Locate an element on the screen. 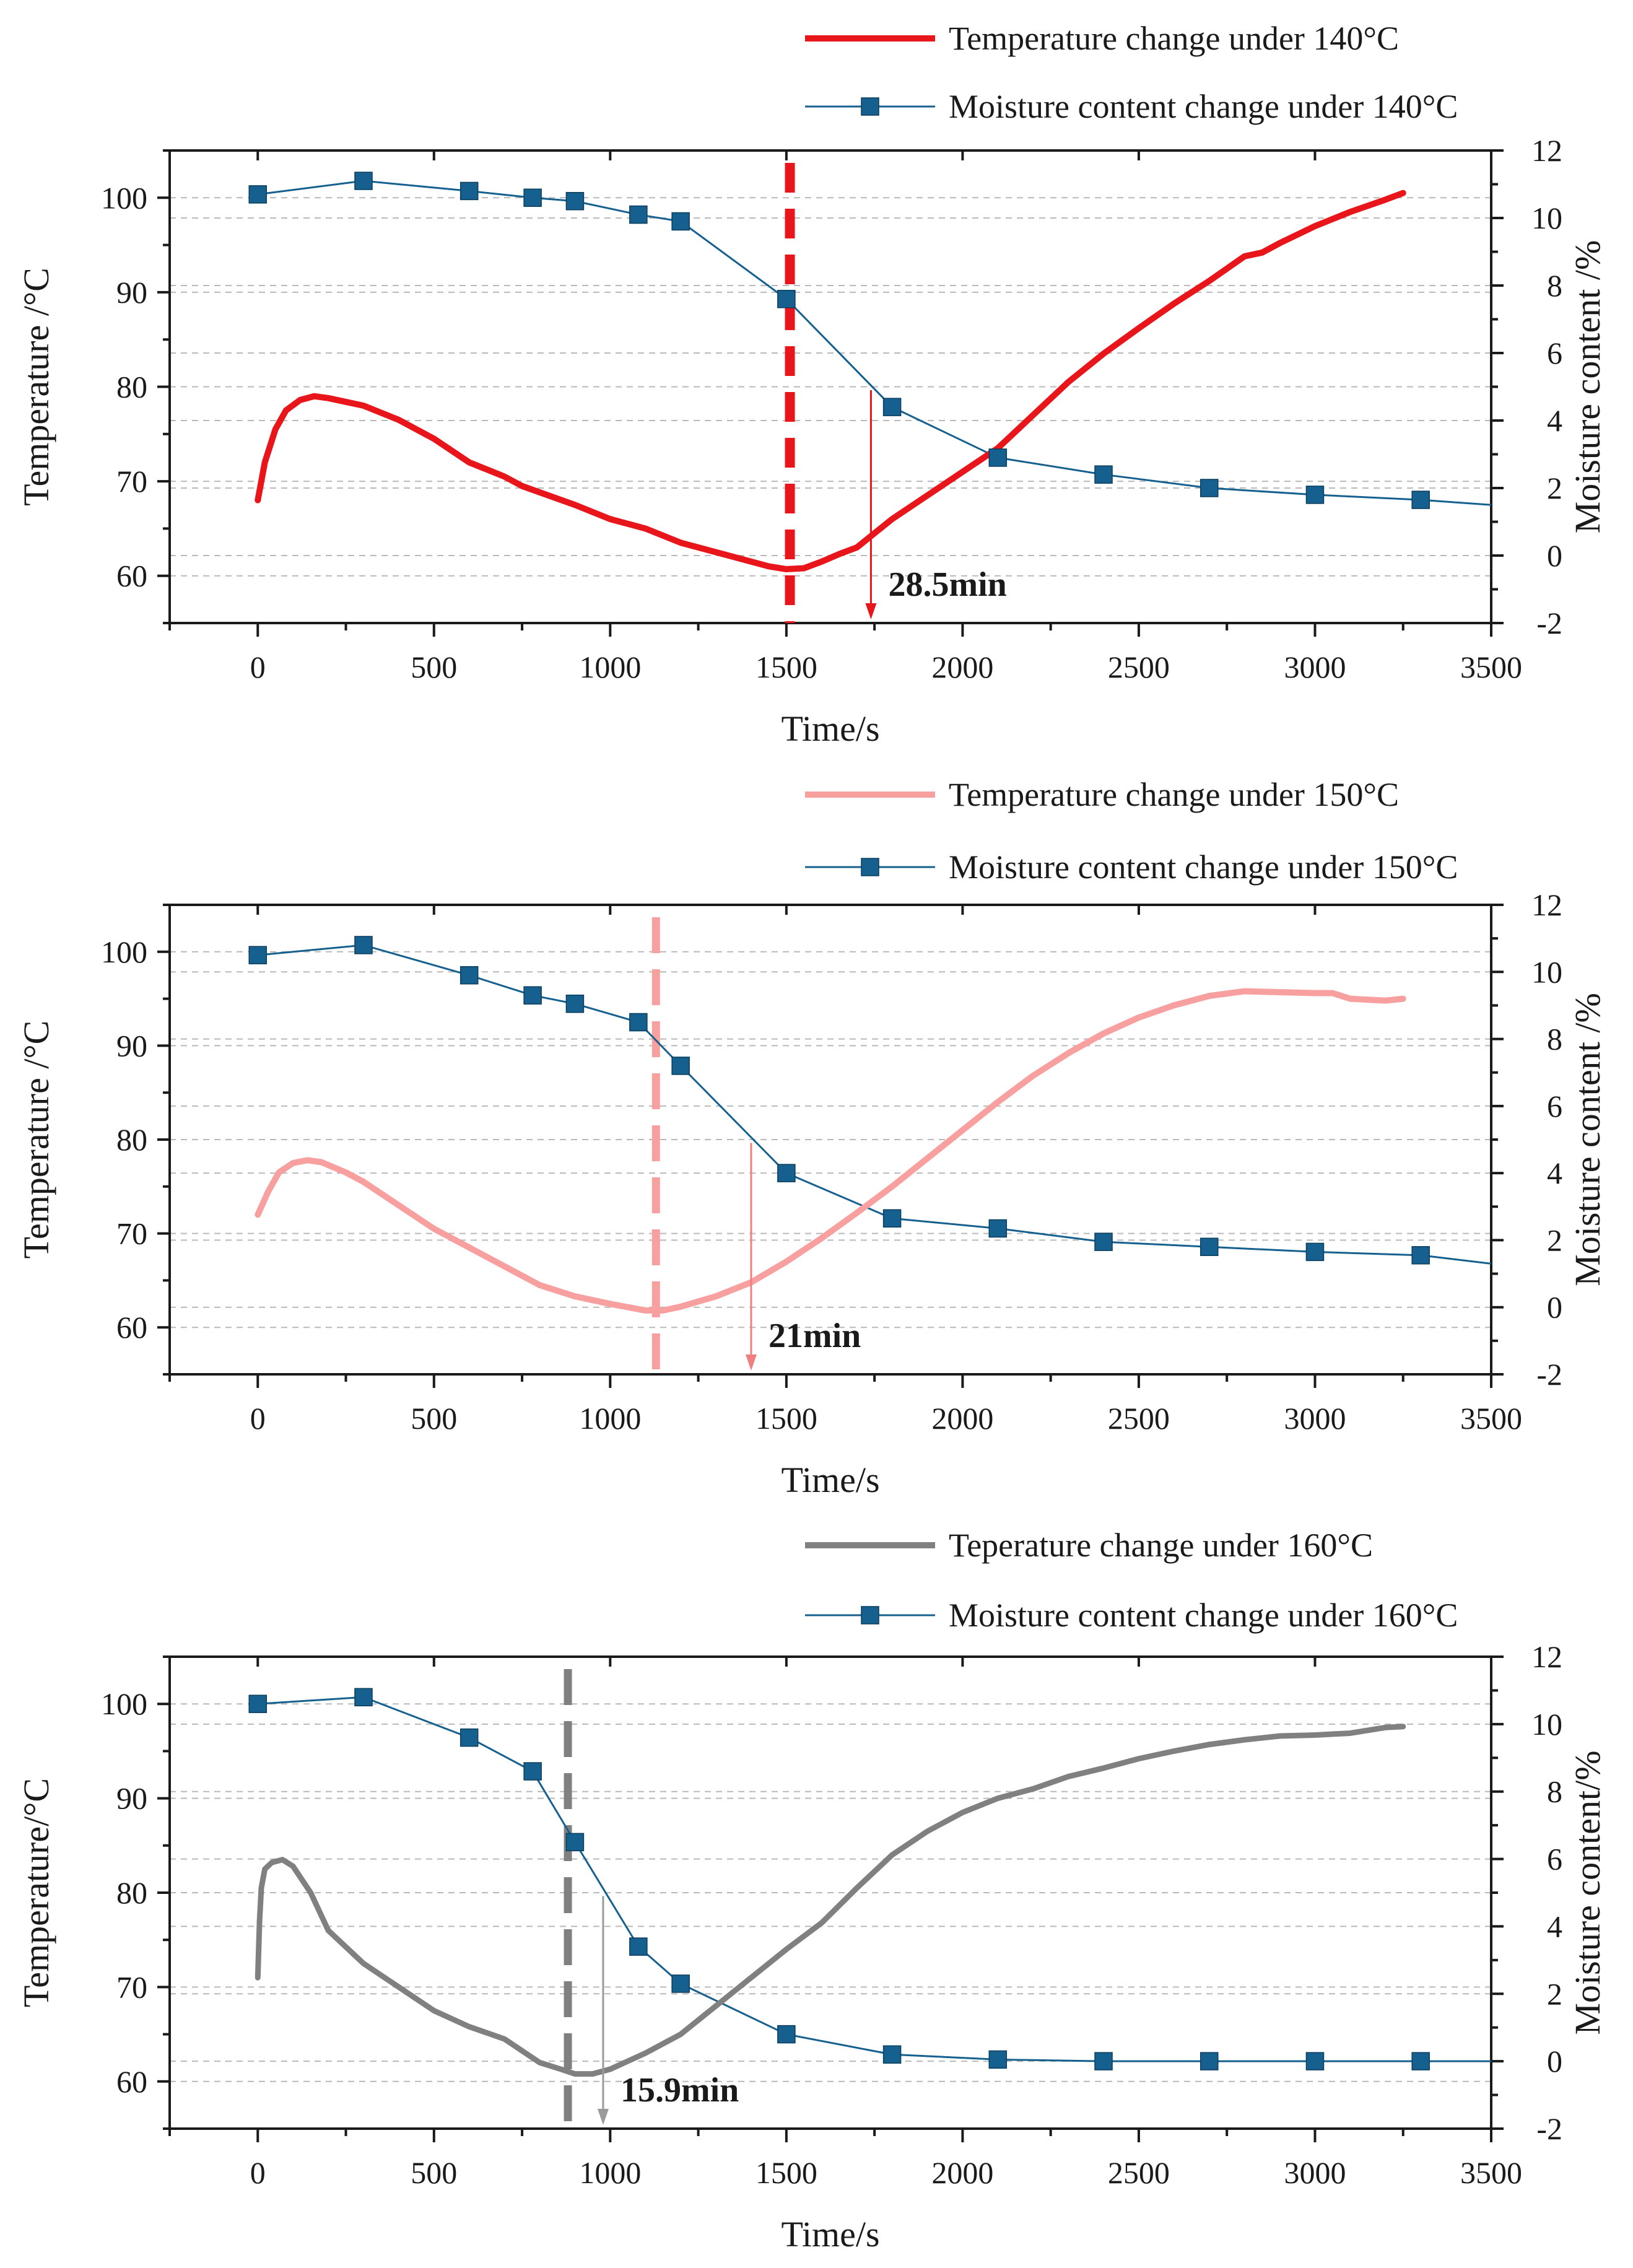  y-left-tick-label: 80 is located at coordinates (131, 1892).